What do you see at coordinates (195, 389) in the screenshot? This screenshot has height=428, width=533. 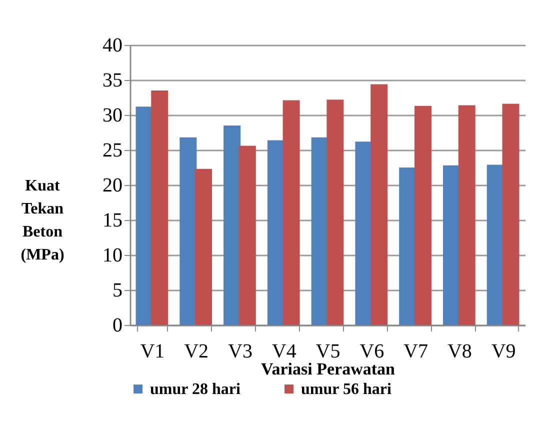 I see `legend-label: umur 28 hari` at bounding box center [195, 389].